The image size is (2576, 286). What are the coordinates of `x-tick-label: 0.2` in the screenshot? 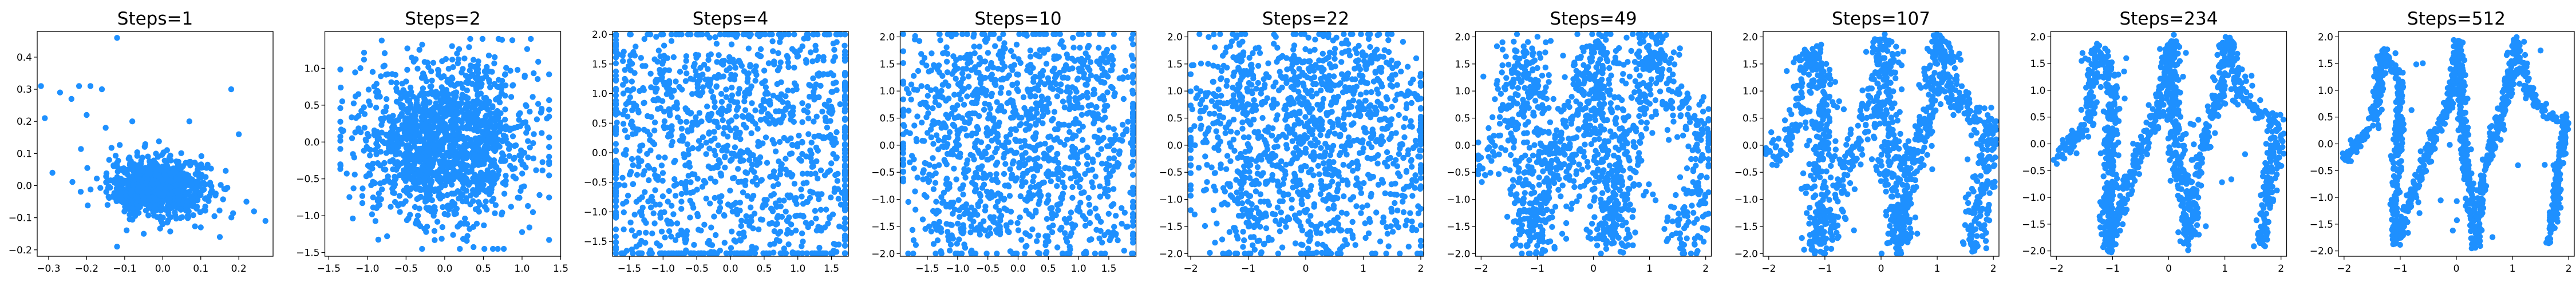 It's located at (239, 269).